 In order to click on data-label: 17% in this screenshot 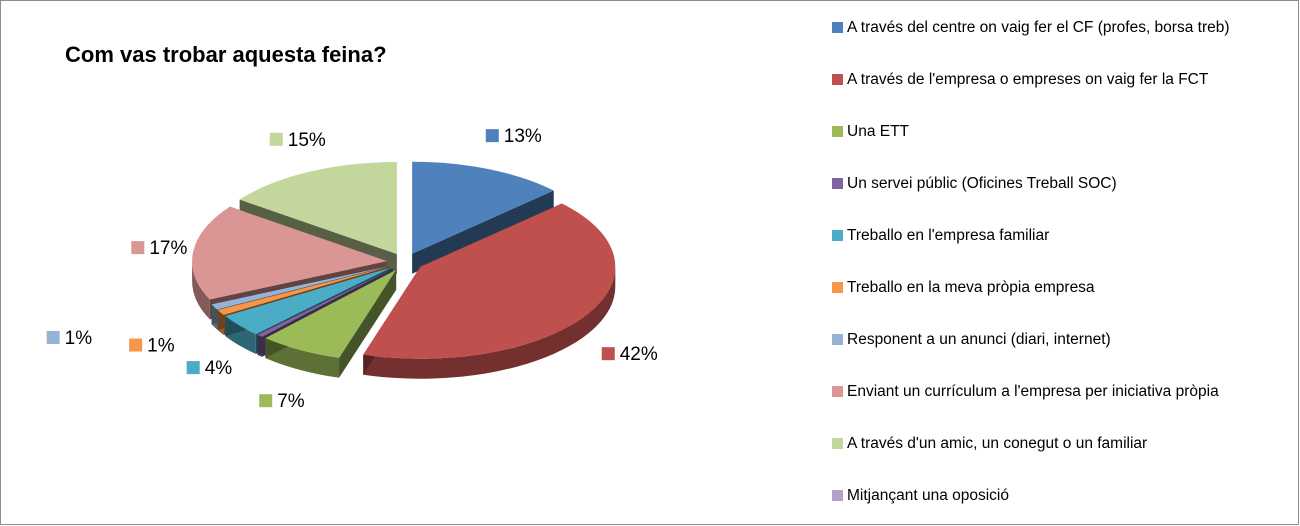, I will do `click(168, 248)`.